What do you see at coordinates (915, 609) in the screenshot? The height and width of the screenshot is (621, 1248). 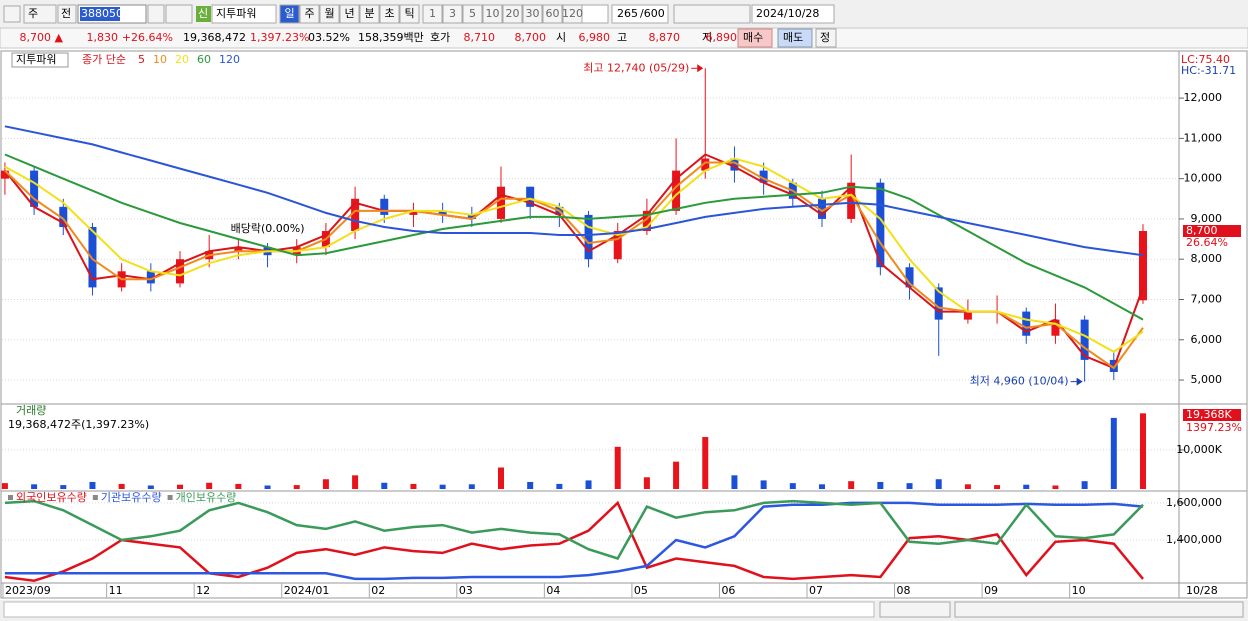 I see `scroll-buttons` at bounding box center [915, 609].